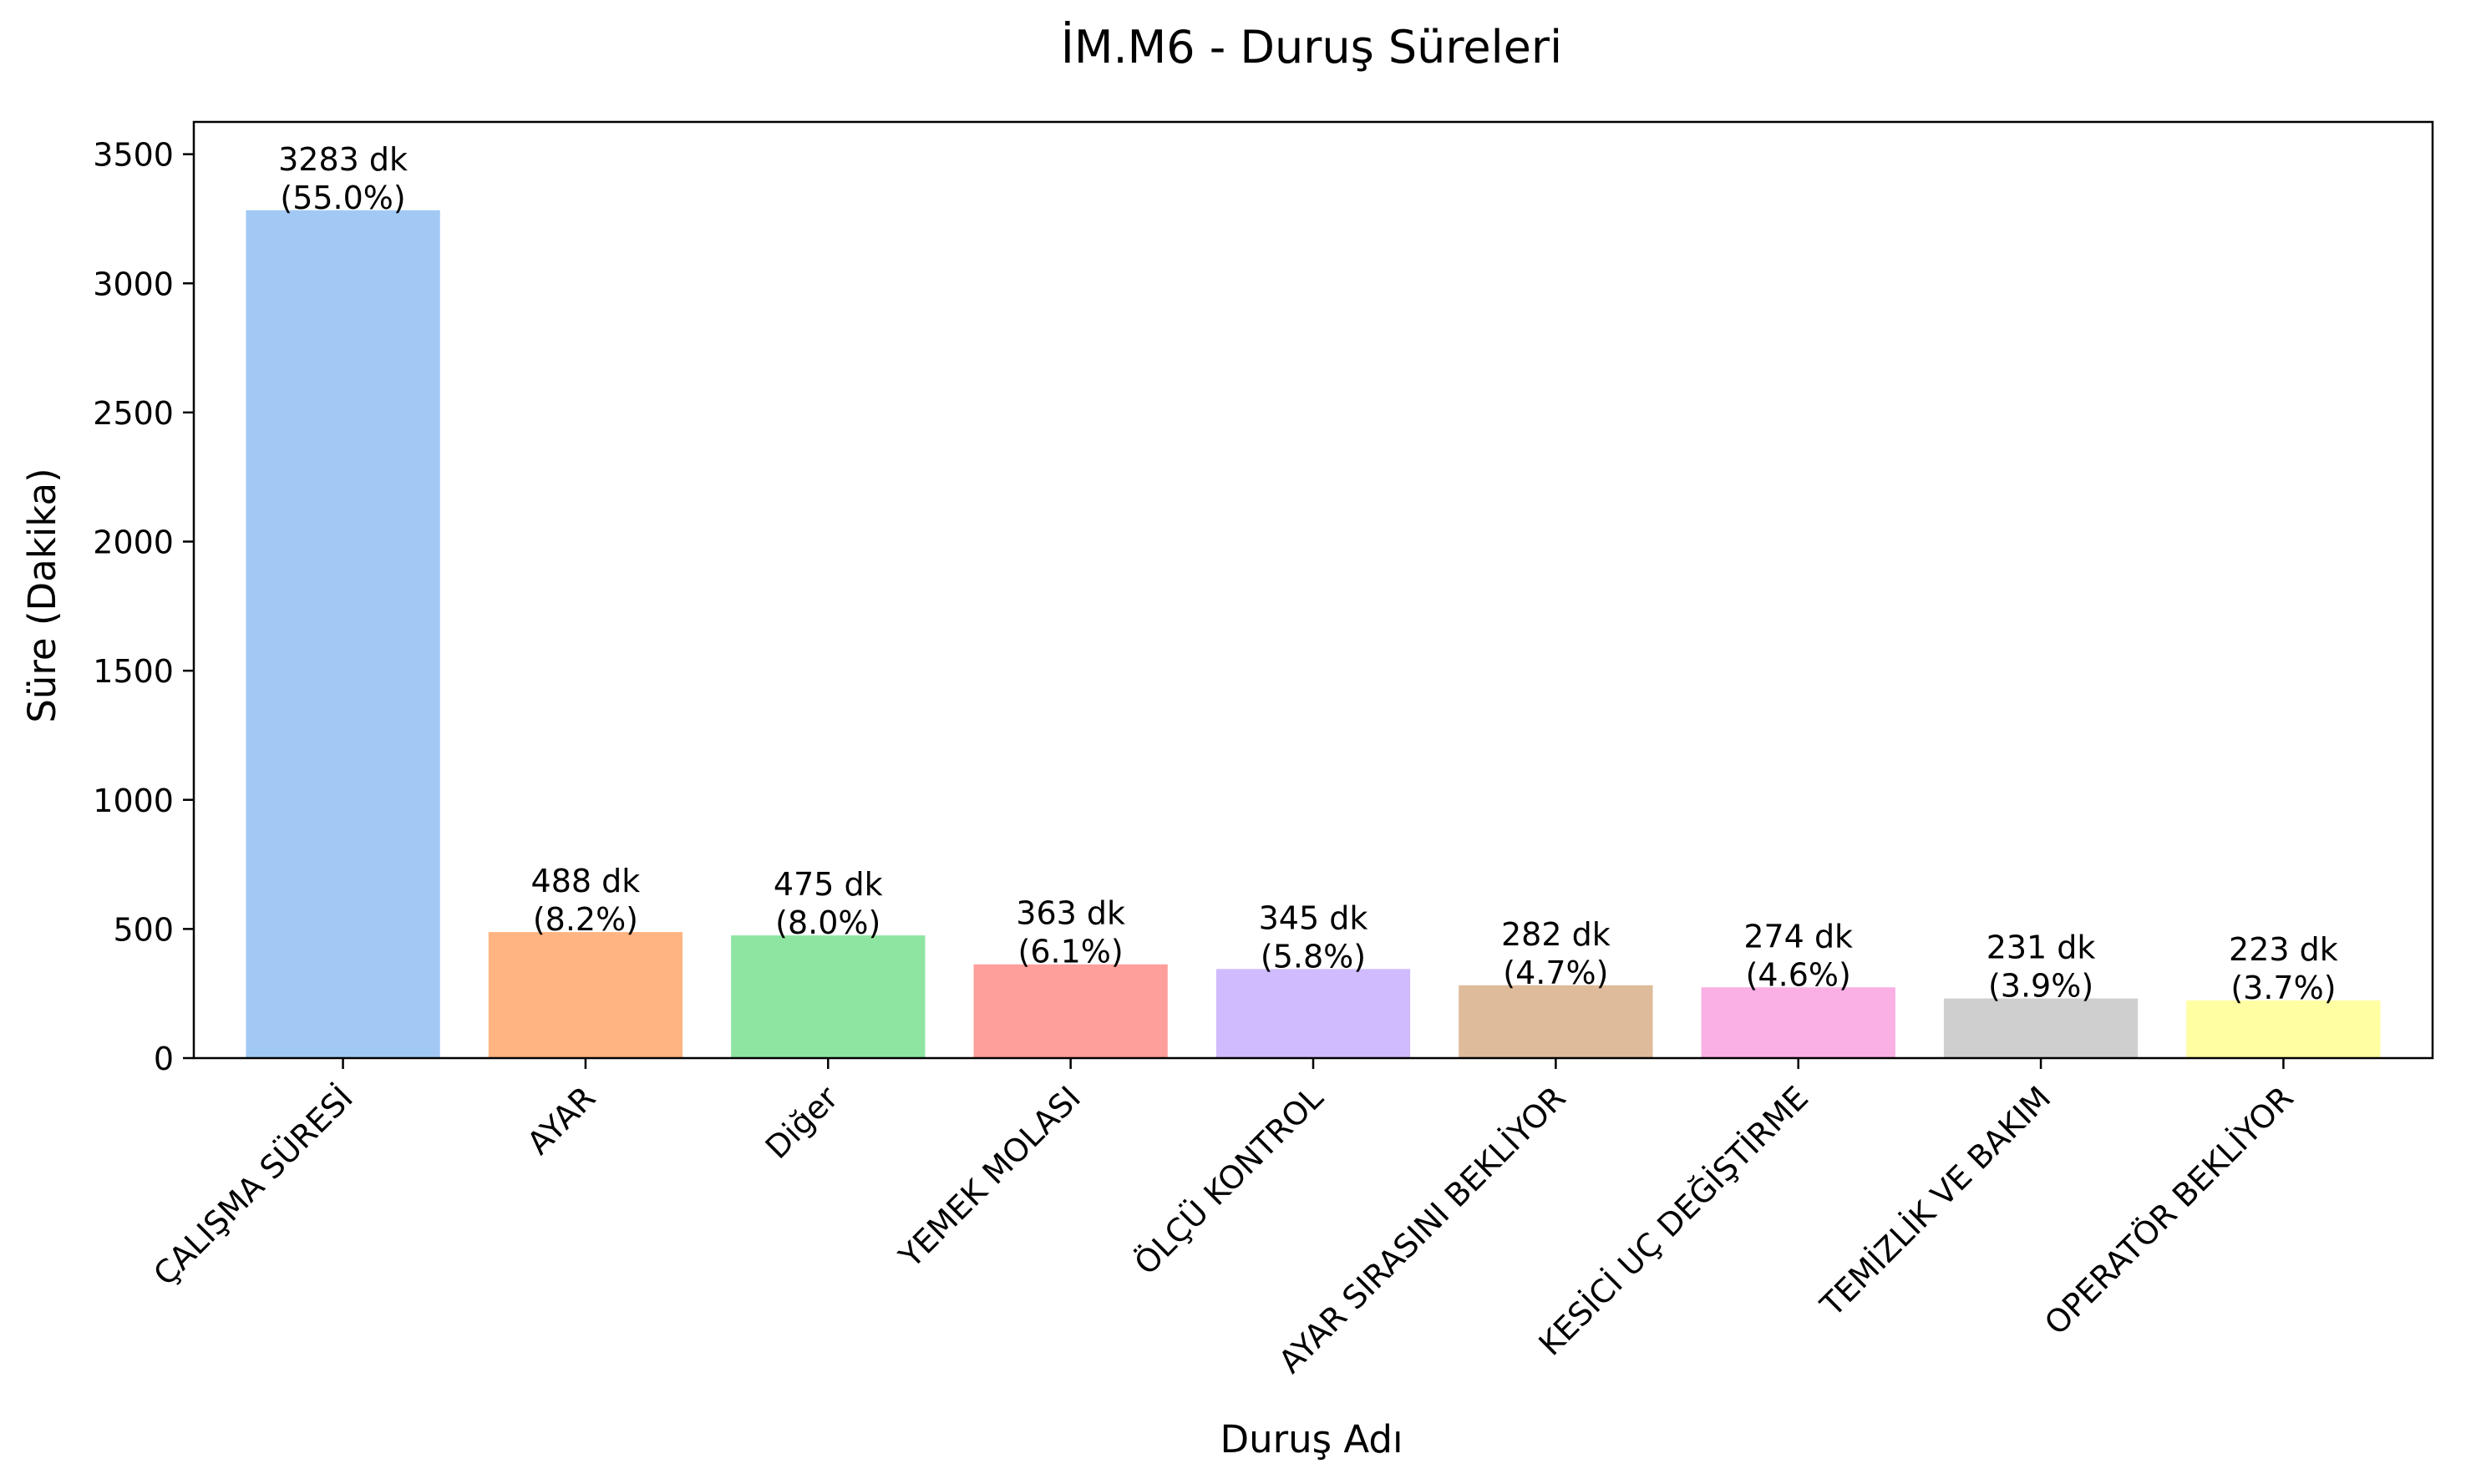 The height and width of the screenshot is (1484, 2466). What do you see at coordinates (1311, 1439) in the screenshot?
I see `x-axis-label: Duruş Adı` at bounding box center [1311, 1439].